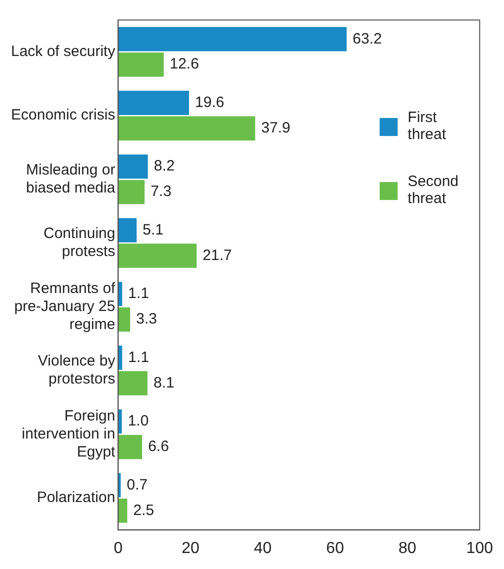 The image size is (504, 569). I want to click on data-label: 37.9, so click(275, 127).